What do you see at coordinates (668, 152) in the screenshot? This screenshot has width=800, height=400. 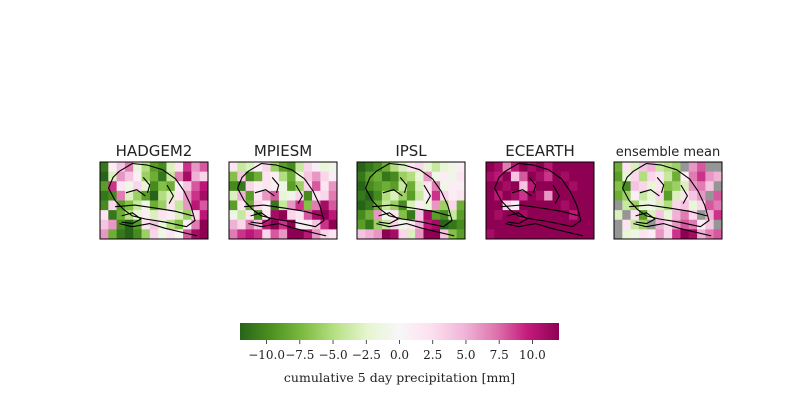 I see `panel-title: ensemble mean` at bounding box center [668, 152].